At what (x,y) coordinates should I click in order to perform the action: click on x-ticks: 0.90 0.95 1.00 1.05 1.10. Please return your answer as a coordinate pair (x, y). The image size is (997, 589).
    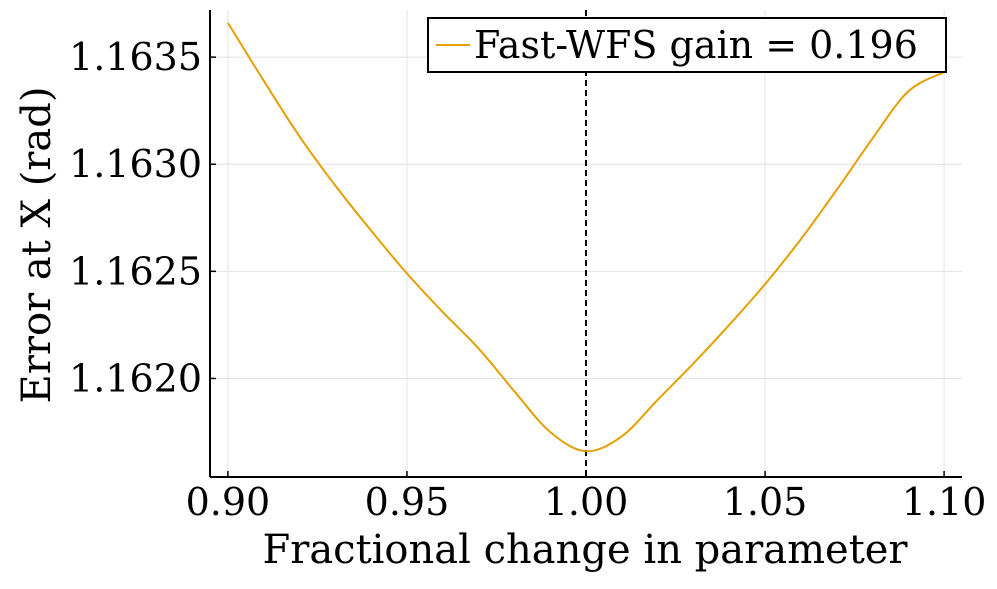
    Looking at the image, I should click on (586, 497).